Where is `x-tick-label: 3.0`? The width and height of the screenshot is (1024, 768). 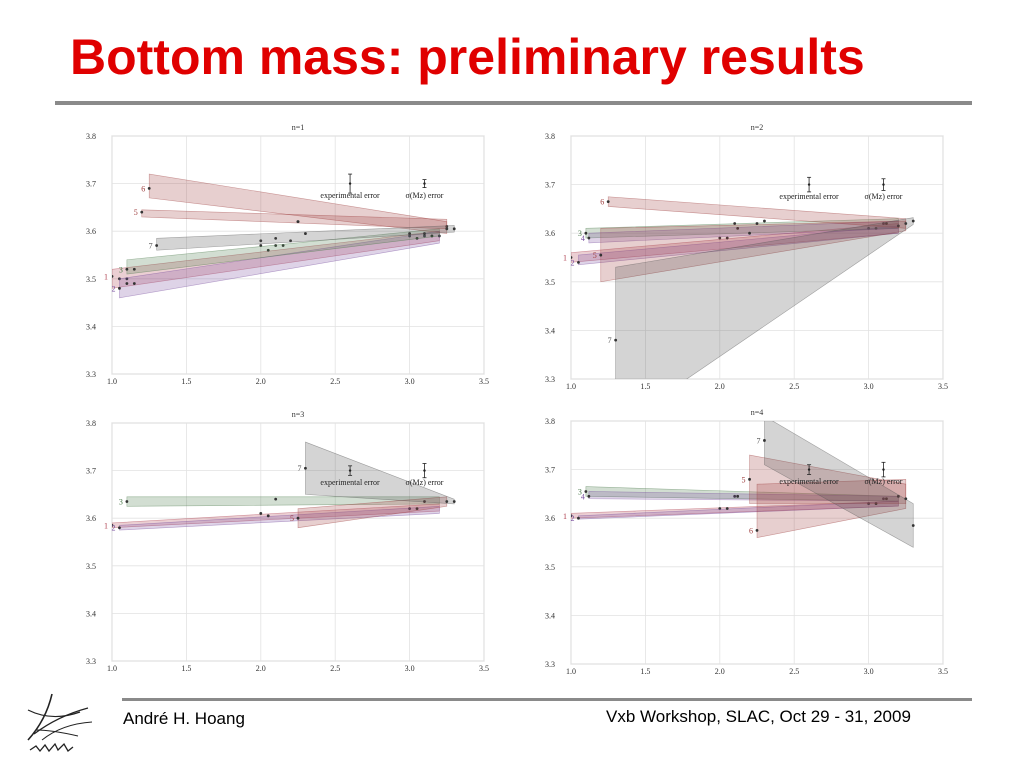
x-tick-label: 3.0 is located at coordinates (869, 386).